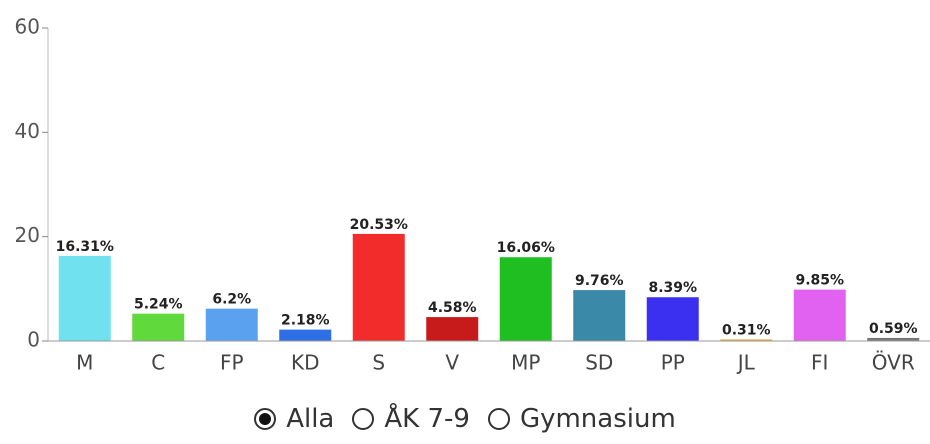  What do you see at coordinates (33, 340) in the screenshot?
I see `y-tick-label: 0` at bounding box center [33, 340].